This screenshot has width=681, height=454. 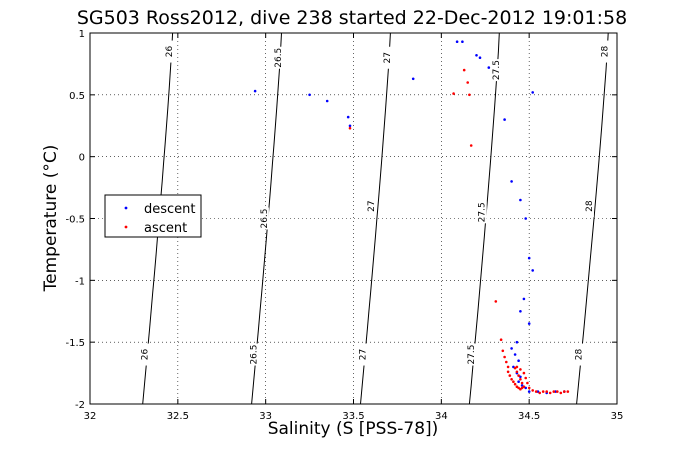 What do you see at coordinates (170, 209) in the screenshot?
I see `legend-label-descent: descent` at bounding box center [170, 209].